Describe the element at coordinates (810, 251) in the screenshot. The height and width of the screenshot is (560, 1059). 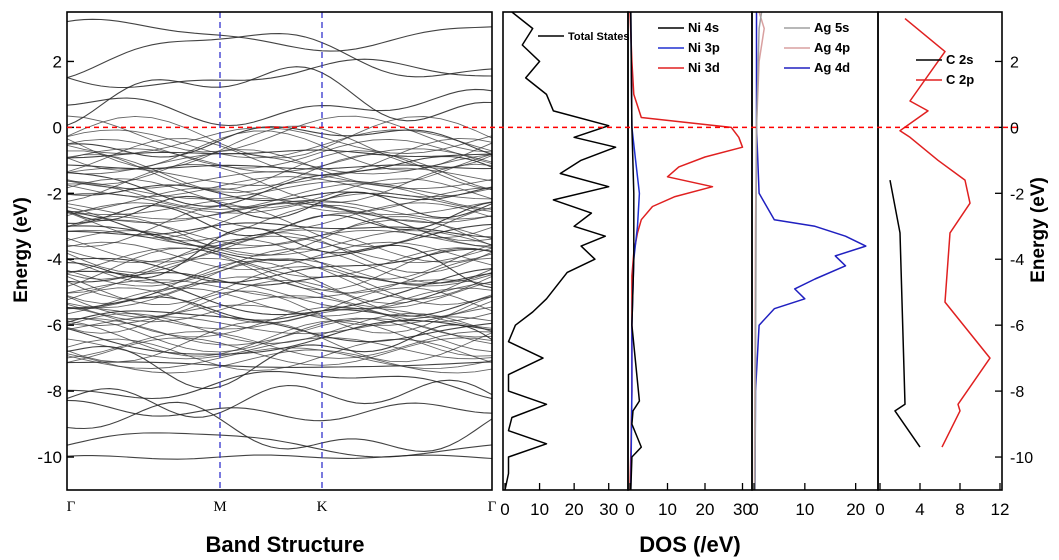
I see `series-ag-4d` at that location.